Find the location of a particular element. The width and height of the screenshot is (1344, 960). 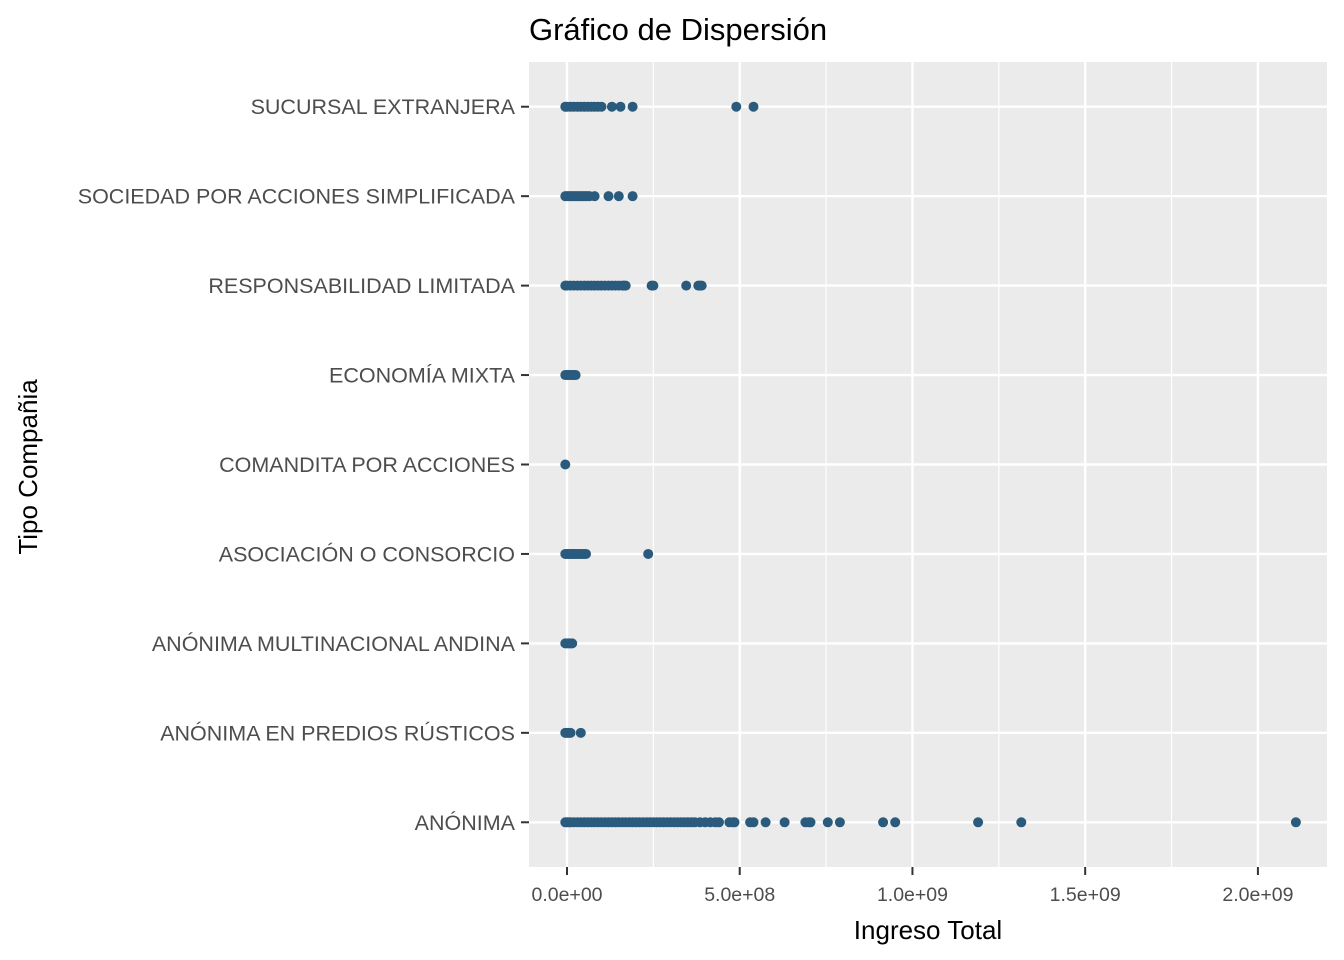

x-axis: 0.0e+00 5.0e+08 1.0e+09 1.5e+09 2.0e+09 is located at coordinates (912, 886).